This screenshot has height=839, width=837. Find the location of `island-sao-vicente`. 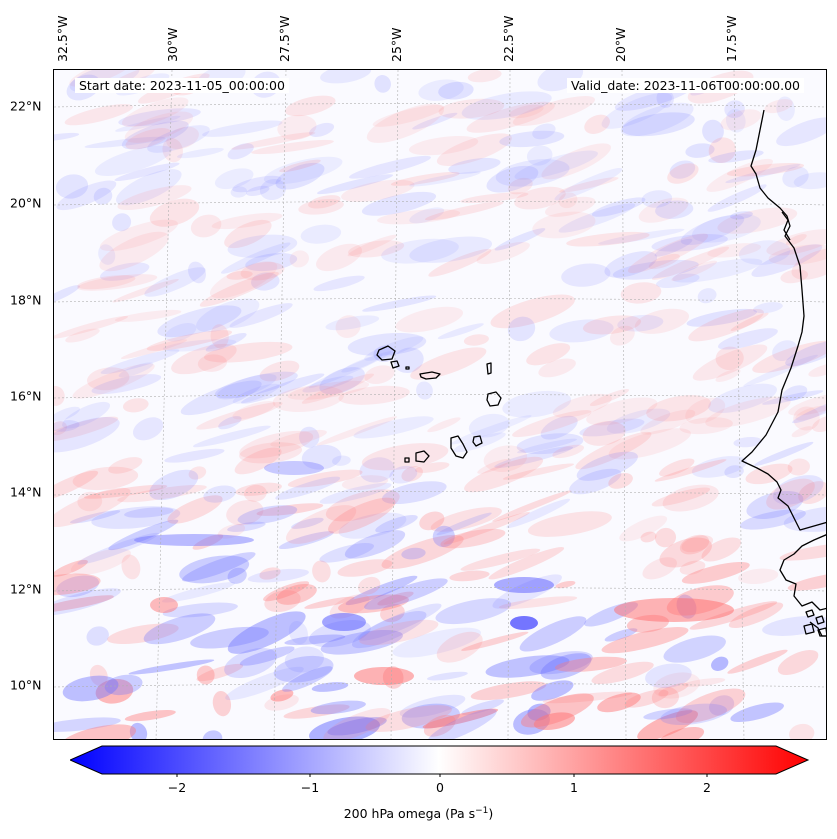

island-sao-vicente is located at coordinates (395, 364).